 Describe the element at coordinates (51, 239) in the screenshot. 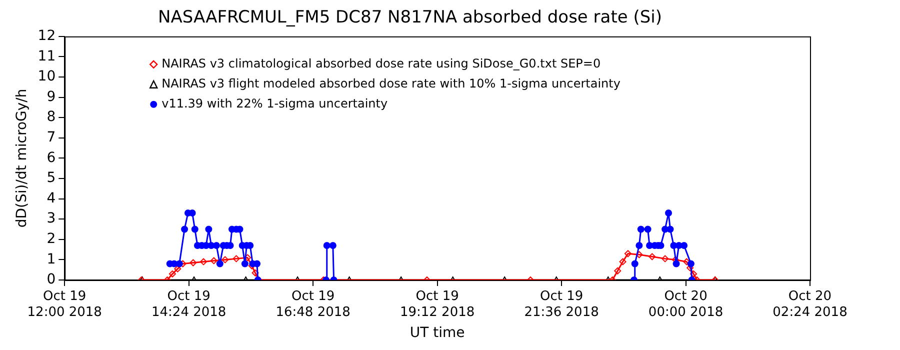

I see `y-tick-label: 2` at that location.